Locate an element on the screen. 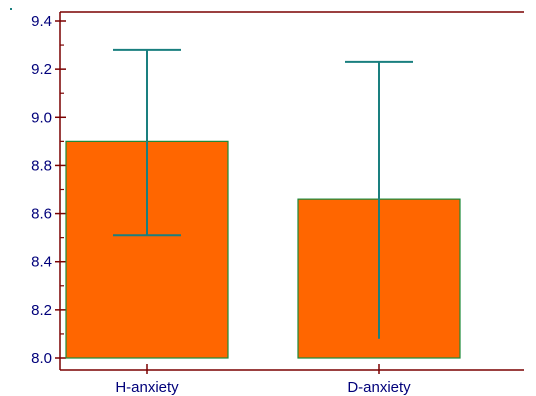 Image resolution: width=536 pixels, height=396 pixels. y-tick-label: 8.6 is located at coordinates (41, 214).